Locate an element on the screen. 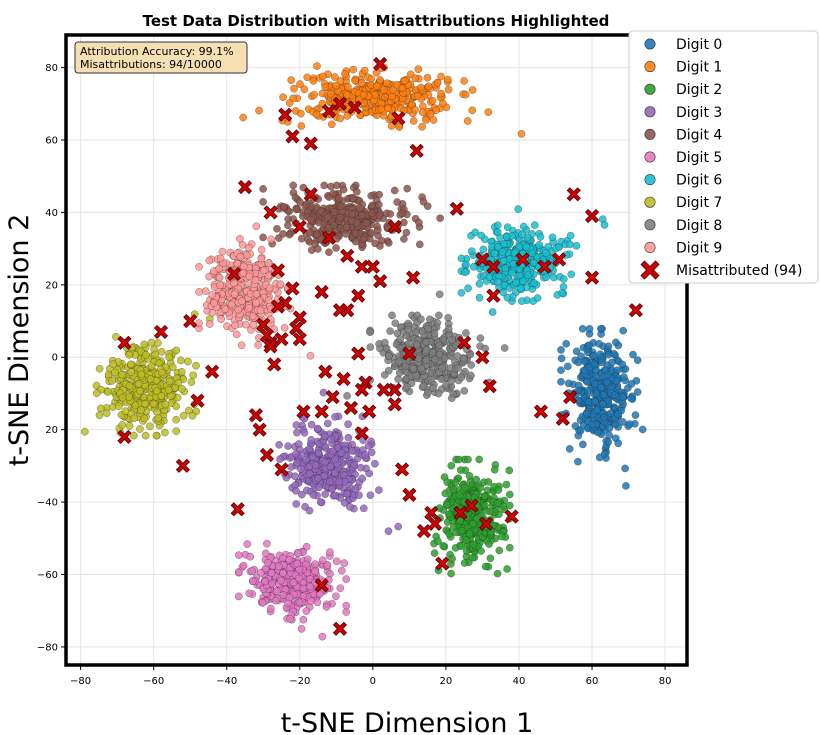  y-tick-label: −40 is located at coordinates (47, 503).